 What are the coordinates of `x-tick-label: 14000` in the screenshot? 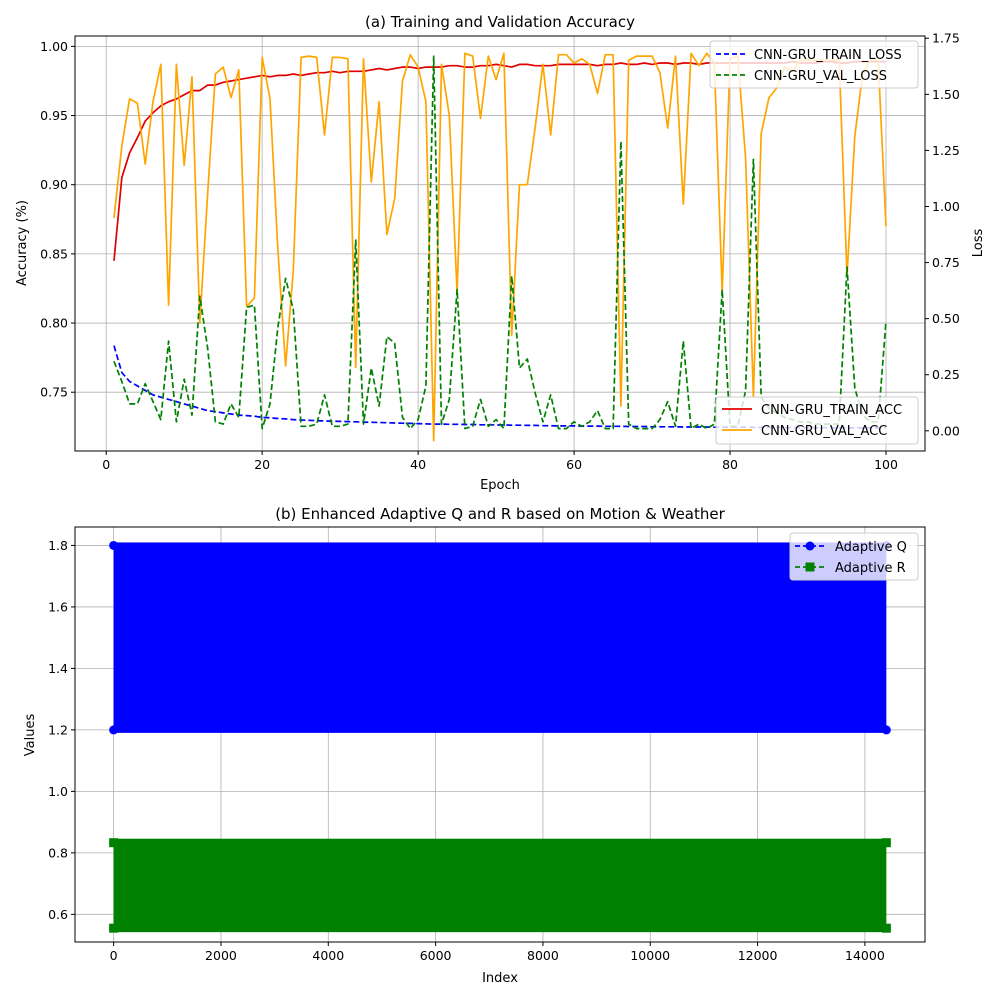 It's located at (865, 955).